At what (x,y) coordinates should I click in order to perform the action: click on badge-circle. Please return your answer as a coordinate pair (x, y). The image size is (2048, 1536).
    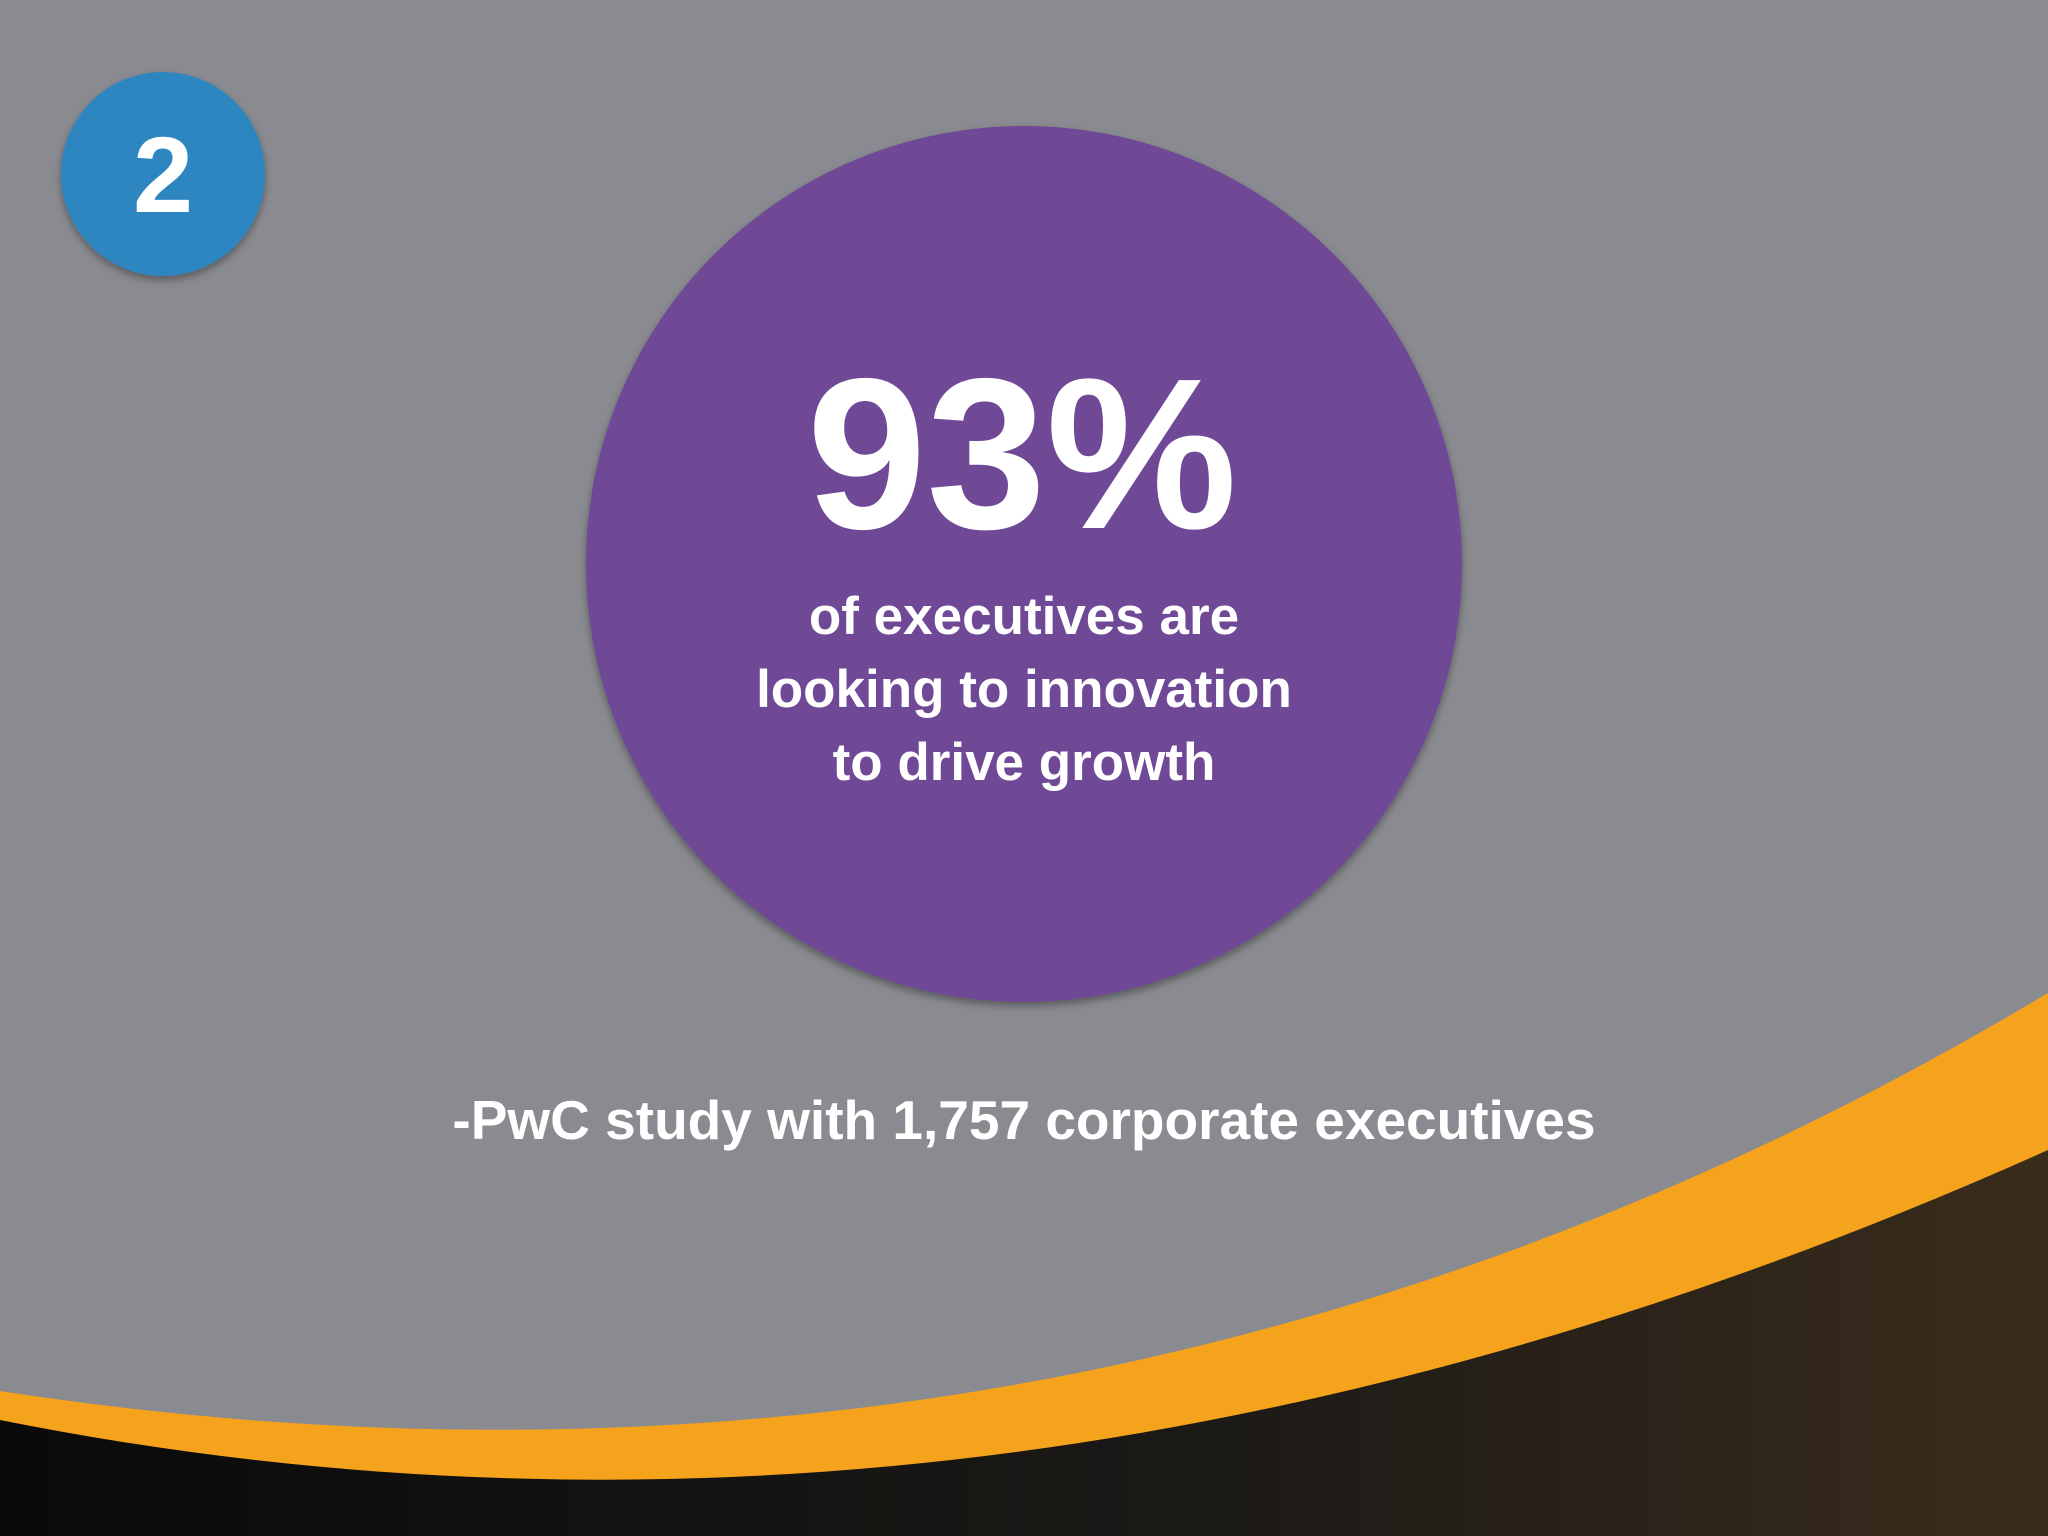
    Looking at the image, I should click on (163, 174).